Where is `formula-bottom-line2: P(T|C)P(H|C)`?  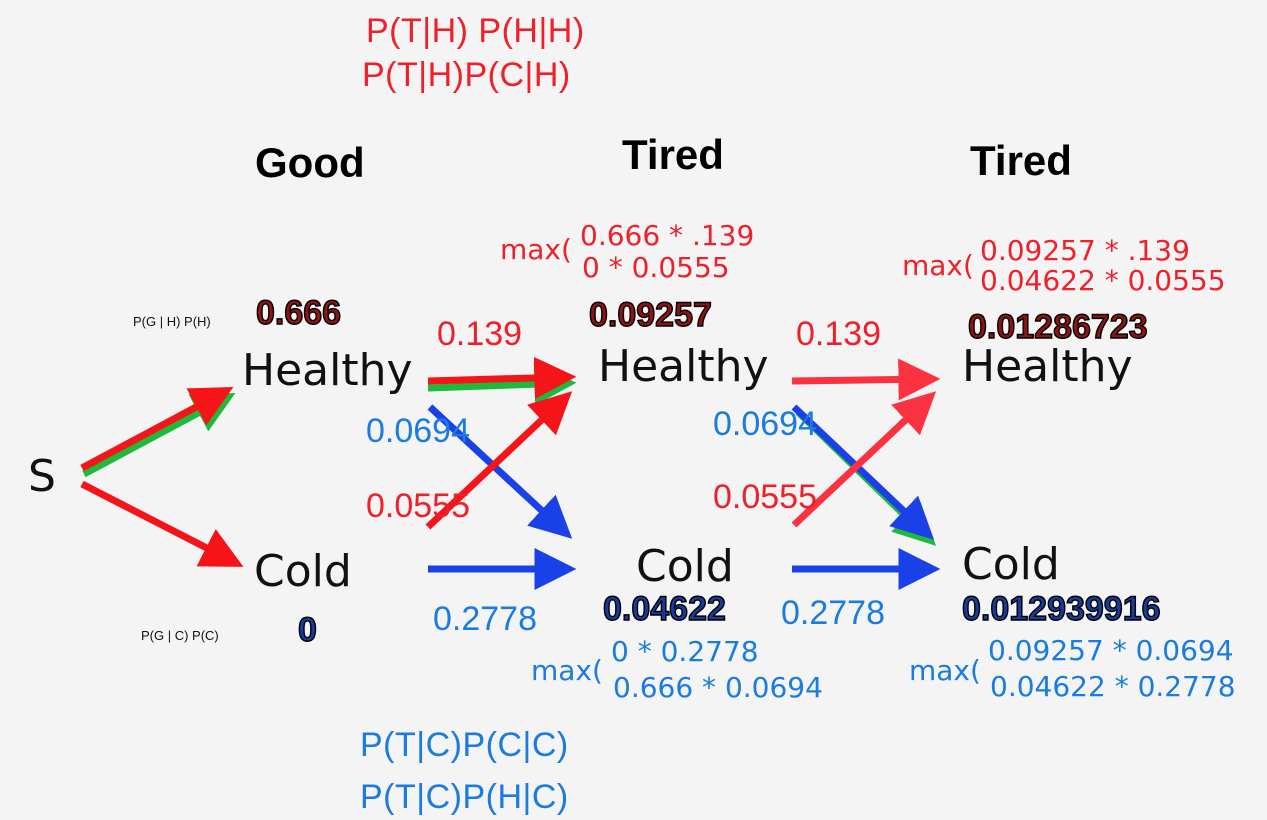 formula-bottom-line2: P(T|C)P(H|C) is located at coordinates (464, 797).